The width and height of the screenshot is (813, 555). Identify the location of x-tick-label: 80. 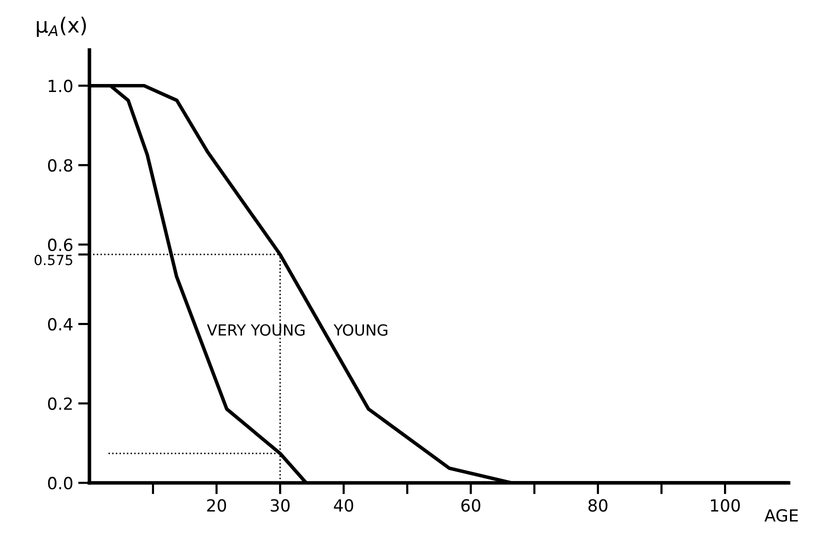
(598, 505).